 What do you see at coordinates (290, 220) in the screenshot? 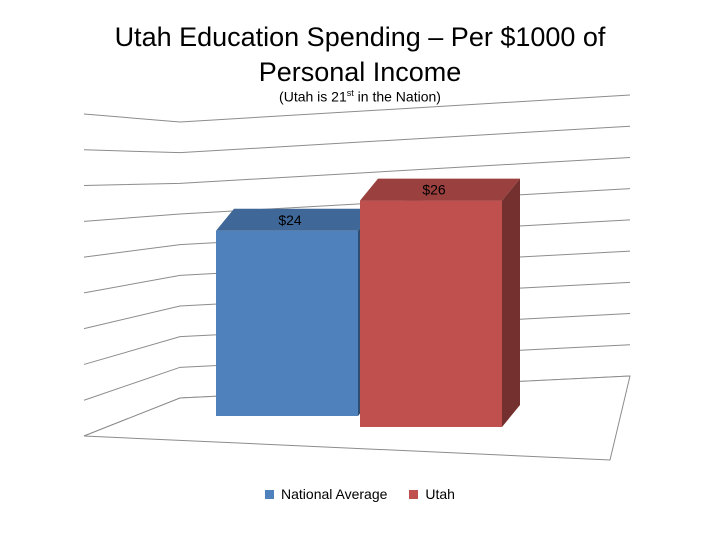
I see `data-label: $24` at bounding box center [290, 220].